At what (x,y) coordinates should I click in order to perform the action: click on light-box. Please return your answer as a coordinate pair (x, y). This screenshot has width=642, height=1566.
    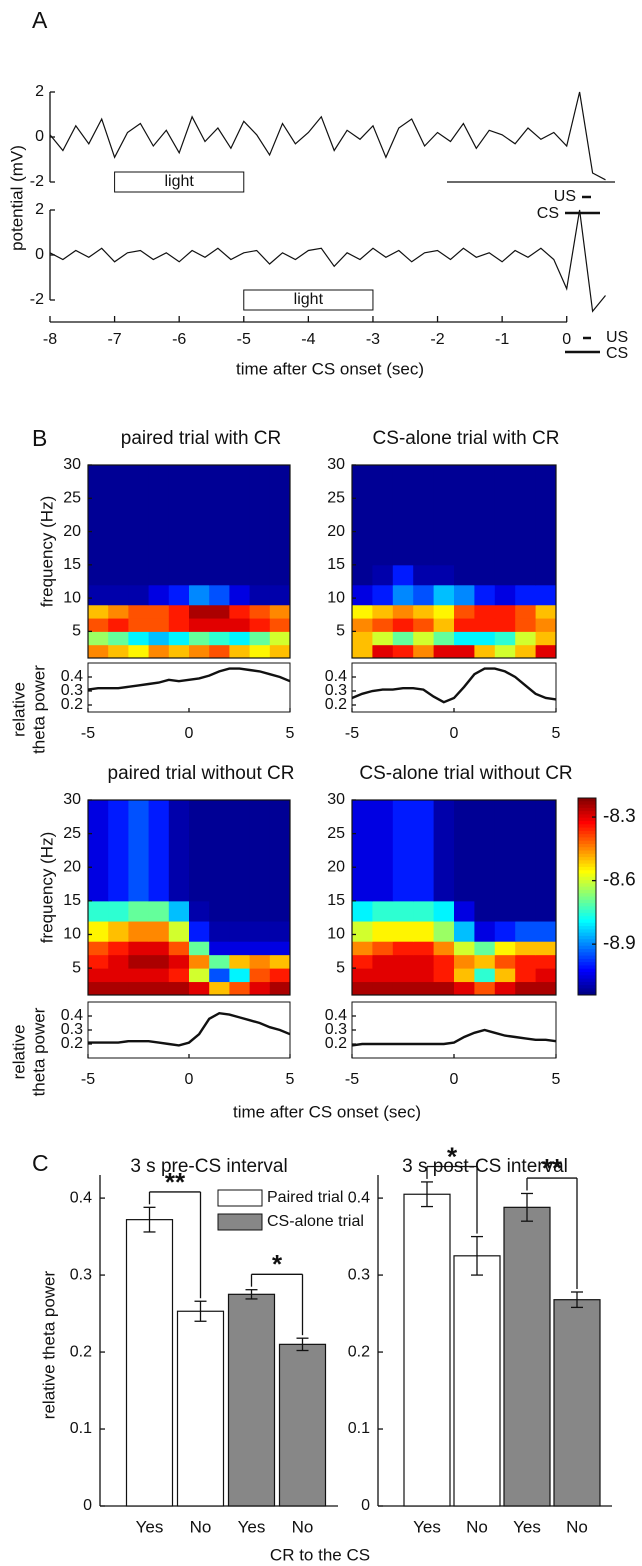
    Looking at the image, I should click on (179, 182).